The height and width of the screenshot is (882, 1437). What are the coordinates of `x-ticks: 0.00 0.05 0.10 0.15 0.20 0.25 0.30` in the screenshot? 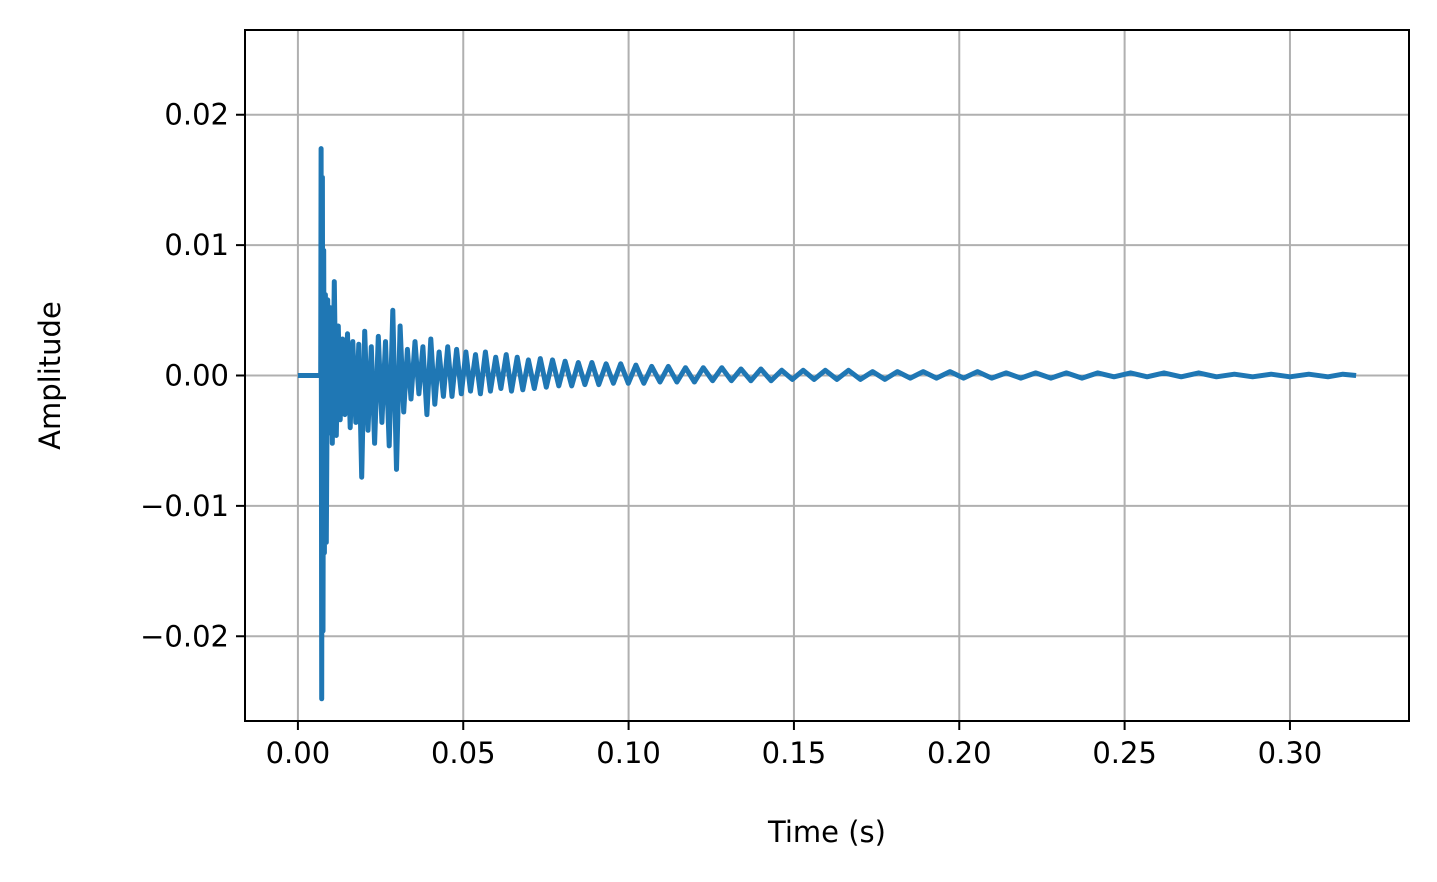 It's located at (794, 745).